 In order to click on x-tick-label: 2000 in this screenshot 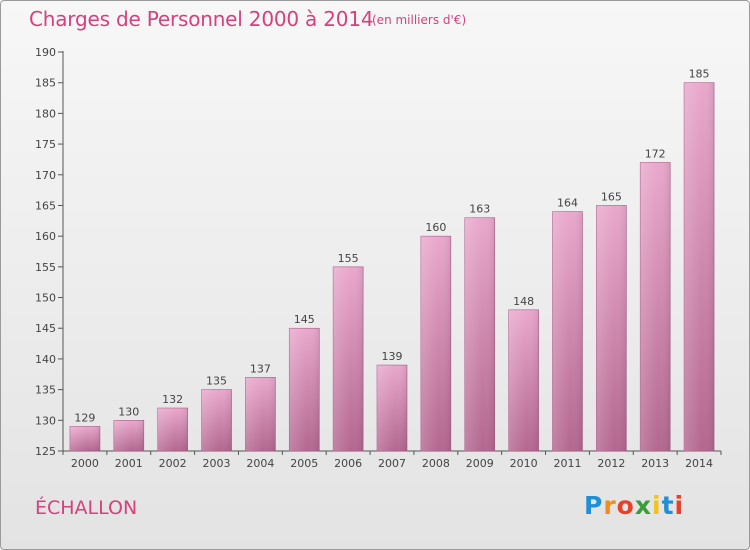, I will do `click(85, 463)`.